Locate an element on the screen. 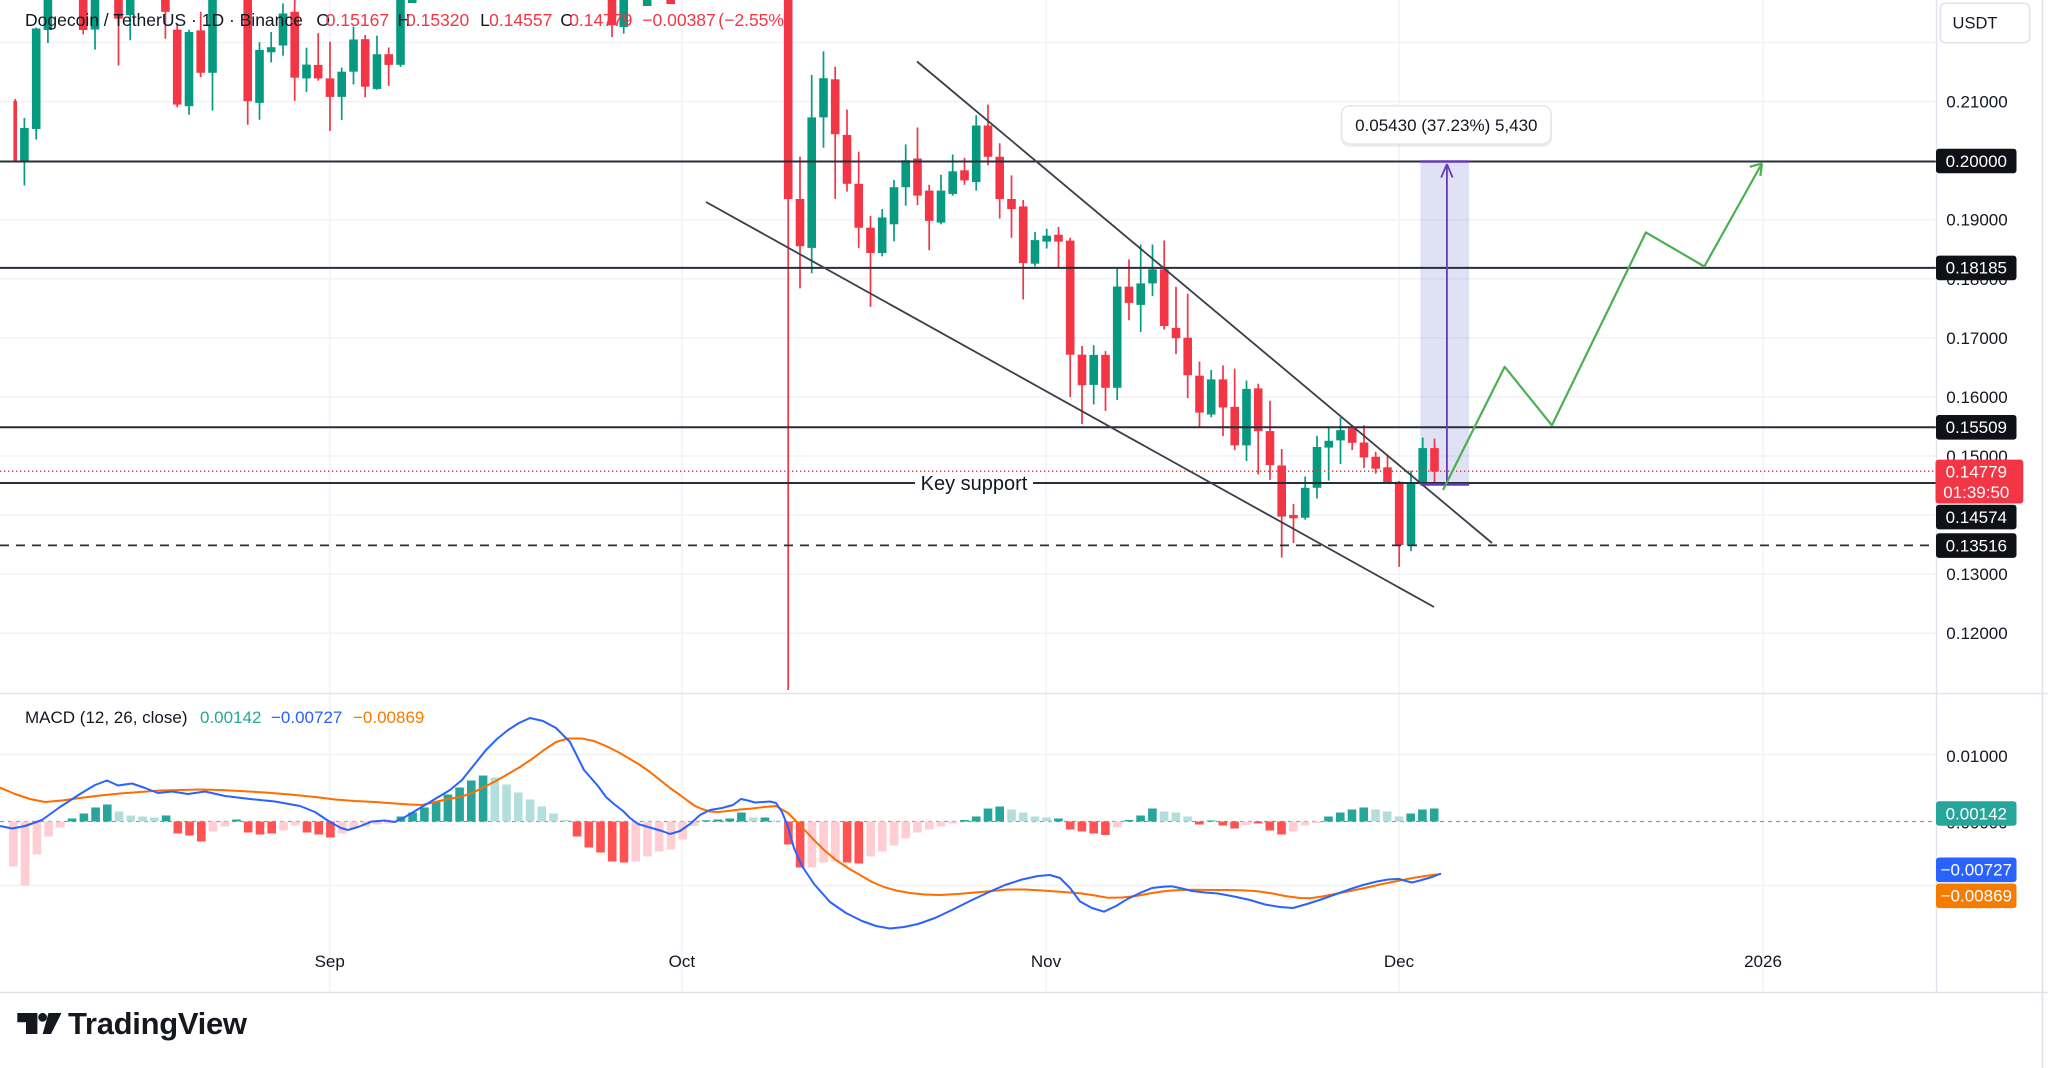  svg-text: 0.13516 is located at coordinates (1976, 545).